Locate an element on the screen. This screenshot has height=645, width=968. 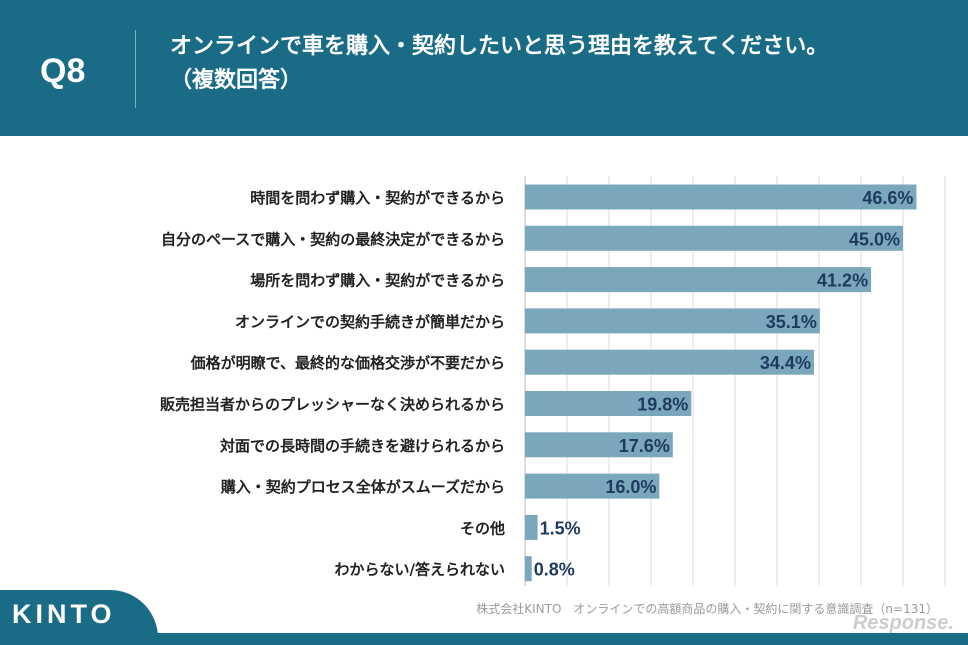
data-label: 0.8% is located at coordinates (554, 570).